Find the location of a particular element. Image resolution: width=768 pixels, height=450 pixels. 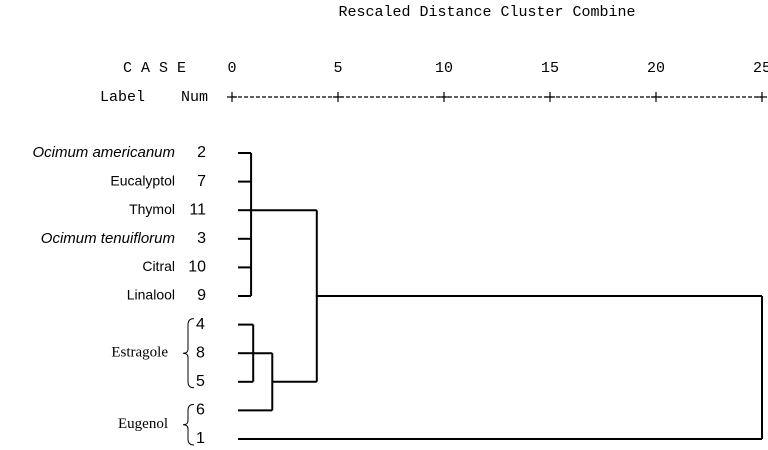

x-tick-label: 20 is located at coordinates (656, 68).